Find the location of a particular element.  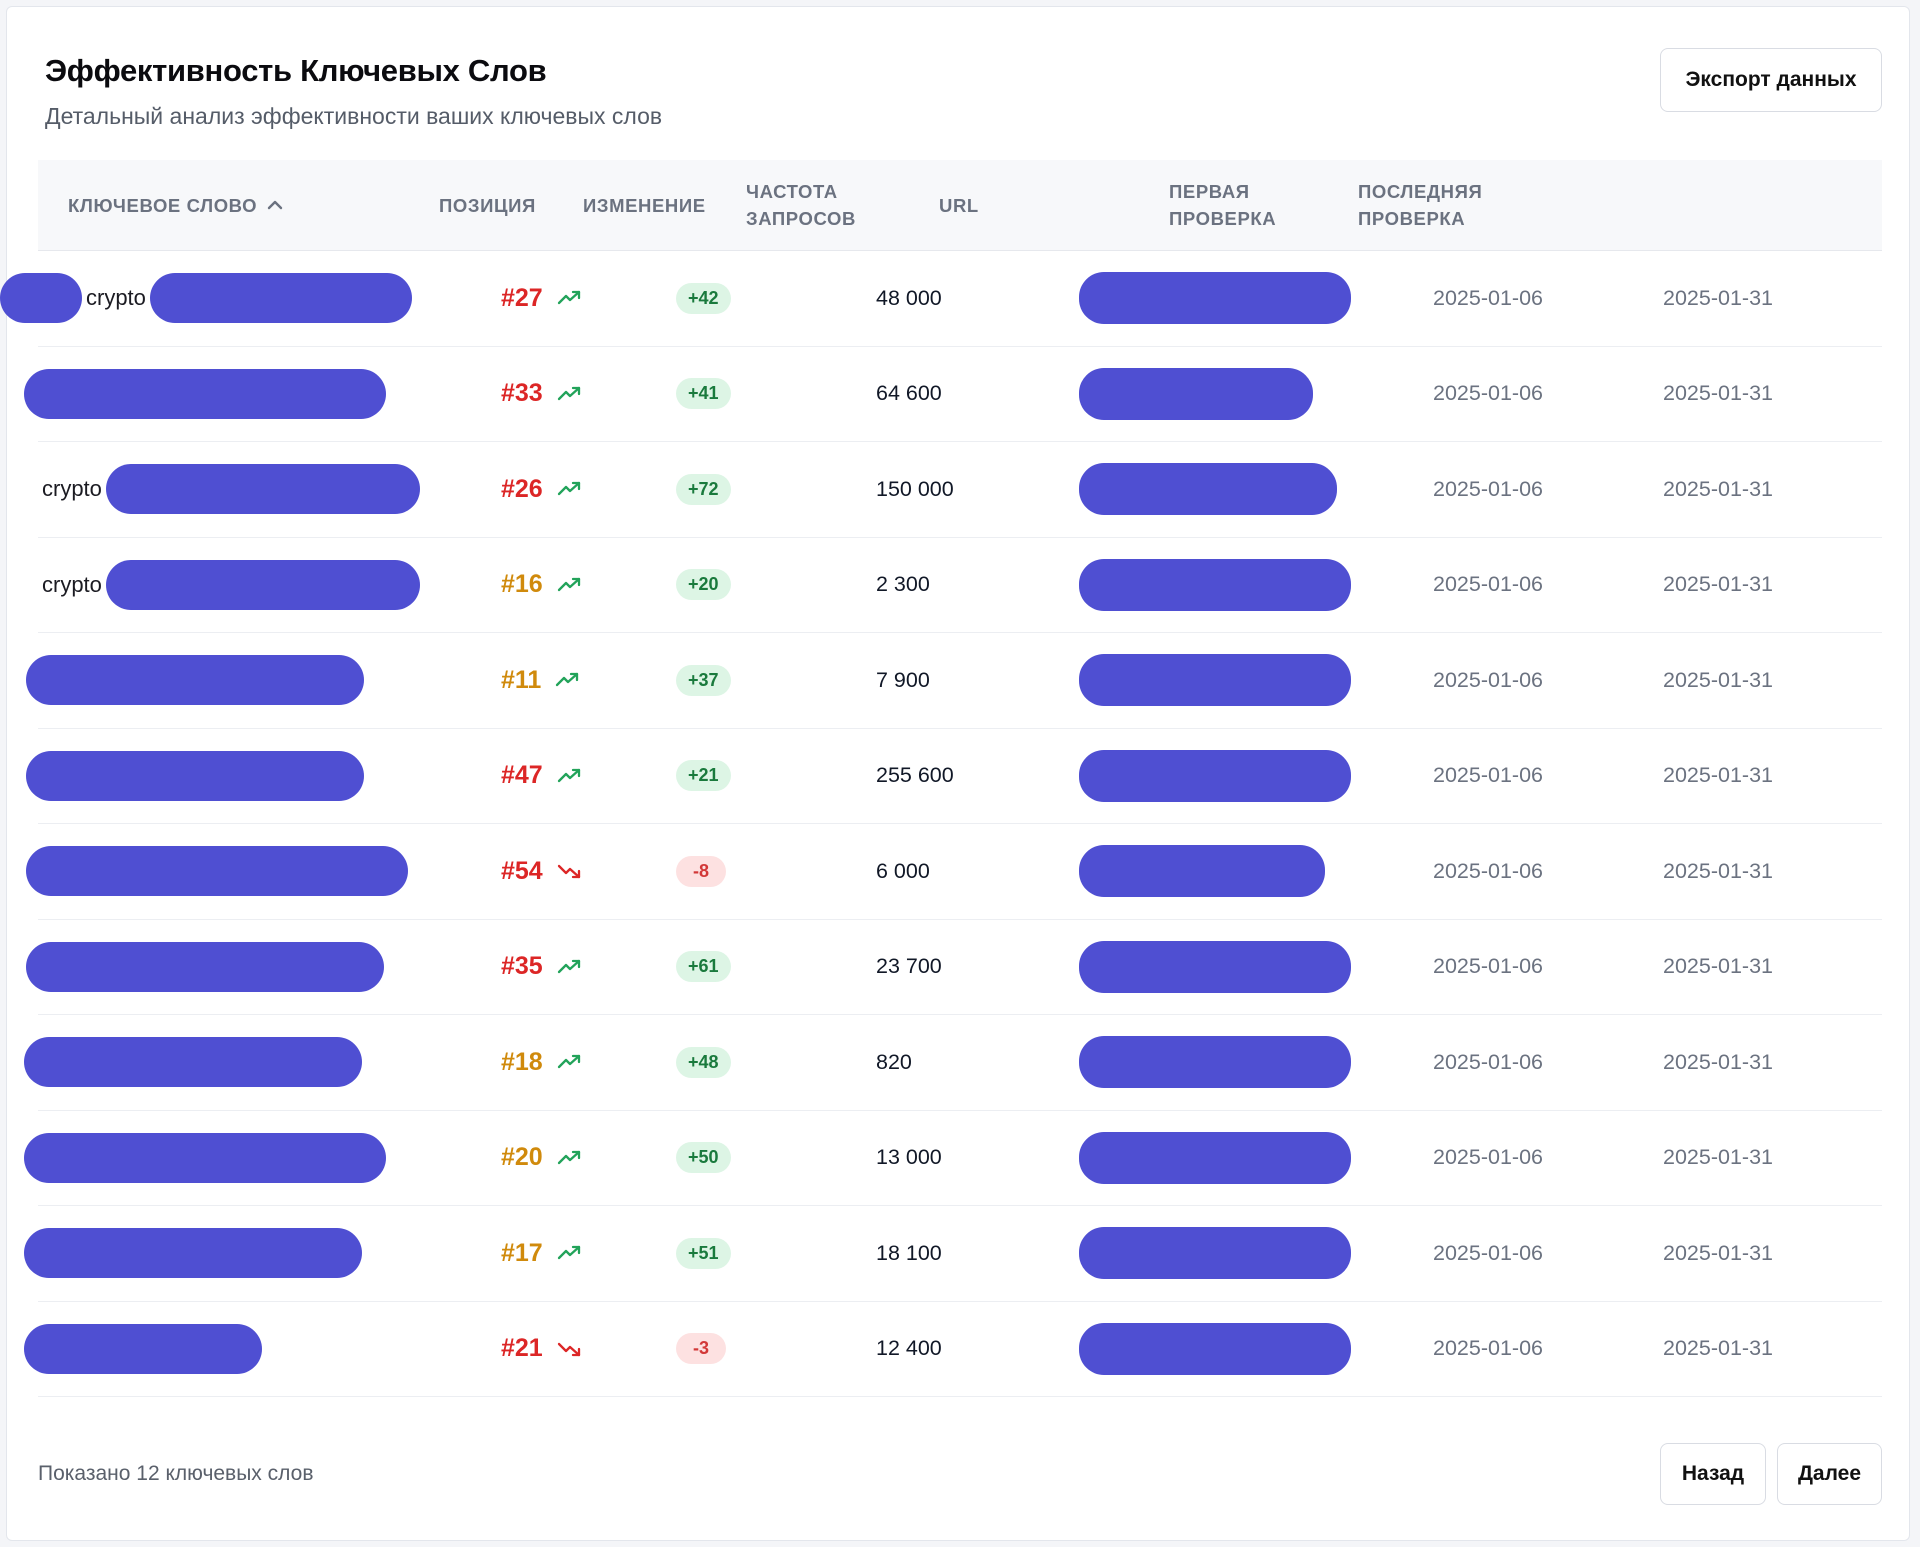

prev-page-button: Назад is located at coordinates (1713, 1474).